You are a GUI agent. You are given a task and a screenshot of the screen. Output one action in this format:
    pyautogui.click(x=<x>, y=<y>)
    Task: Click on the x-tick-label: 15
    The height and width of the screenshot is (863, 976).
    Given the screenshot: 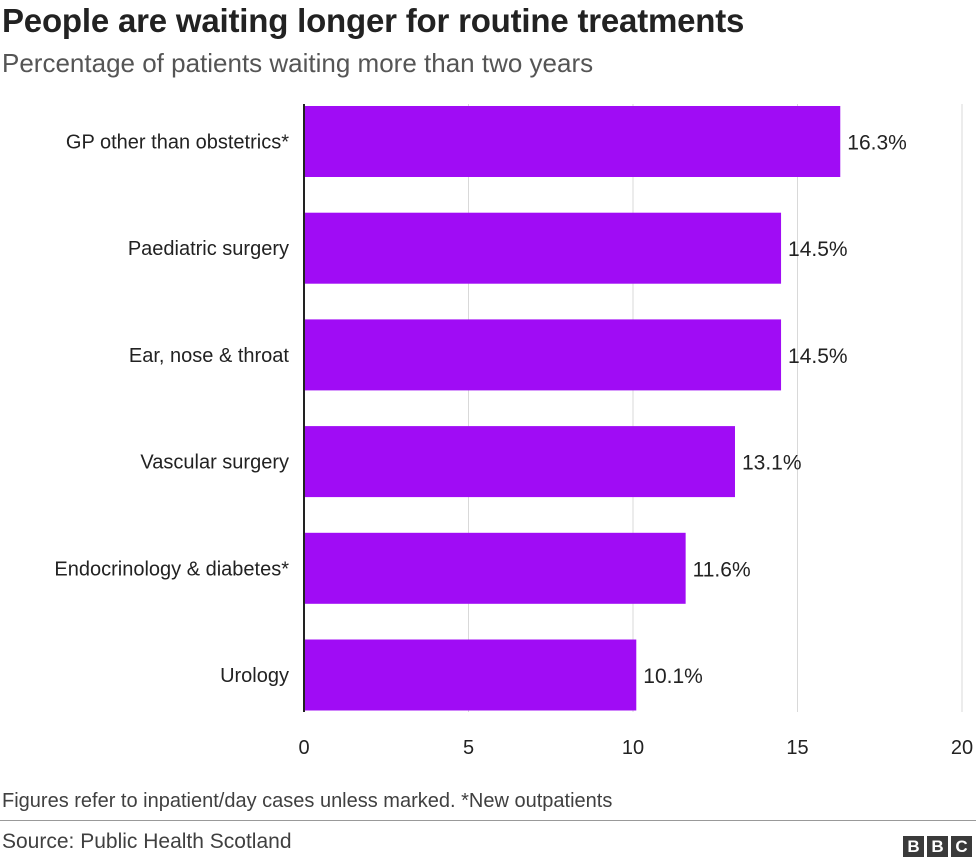 What is the action you would take?
    pyautogui.click(x=797, y=748)
    